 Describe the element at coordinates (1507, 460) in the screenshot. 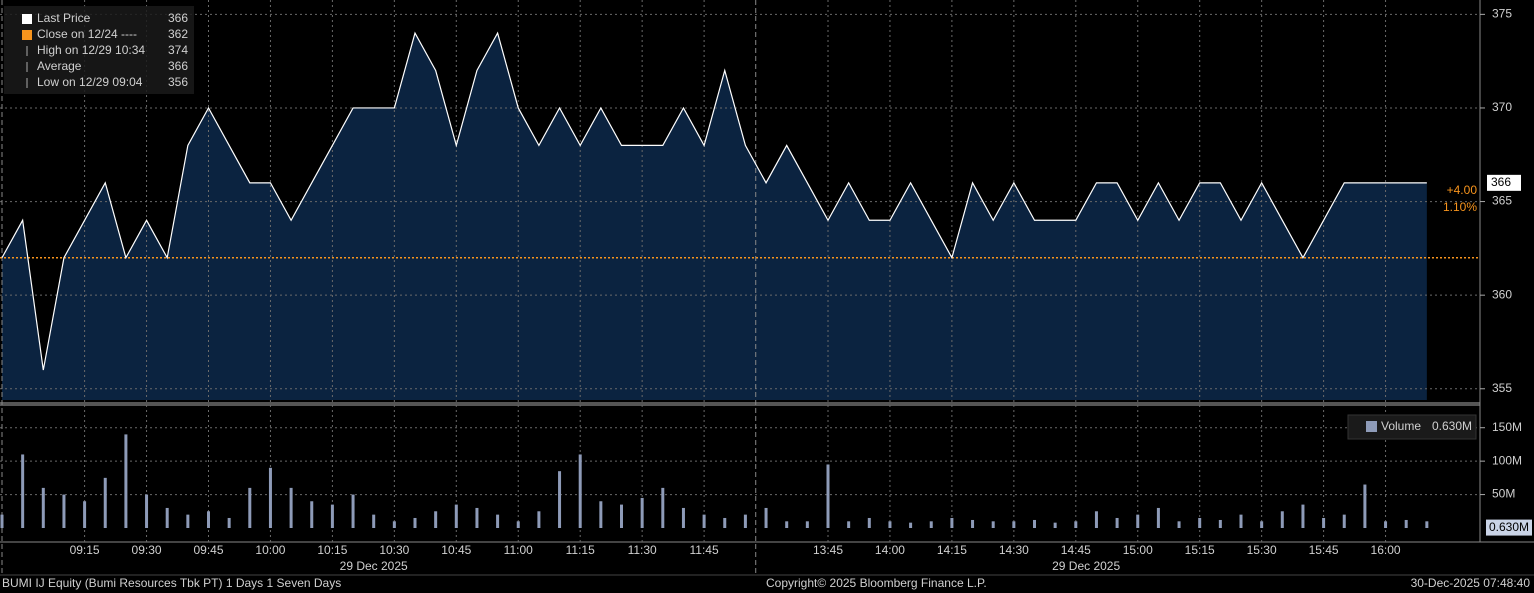

I see `y-tick-label: 100M` at that location.